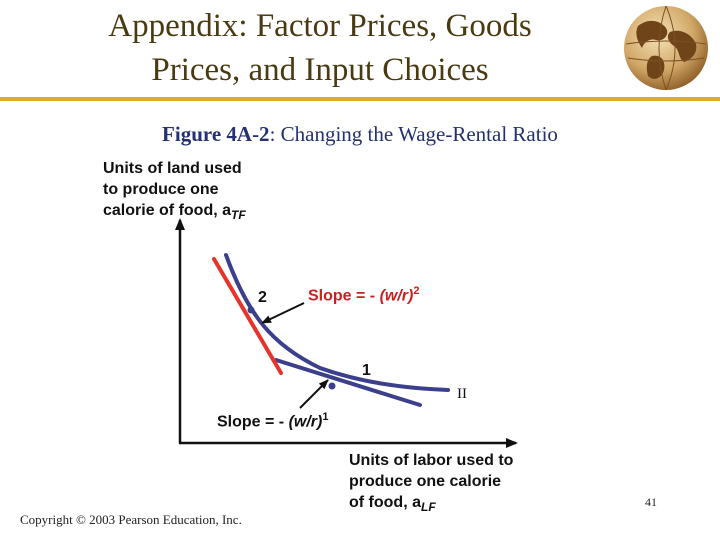 This screenshot has width=720, height=540. What do you see at coordinates (385, 502) in the screenshot?
I see `x-axis-label-text: of food, a` at bounding box center [385, 502].